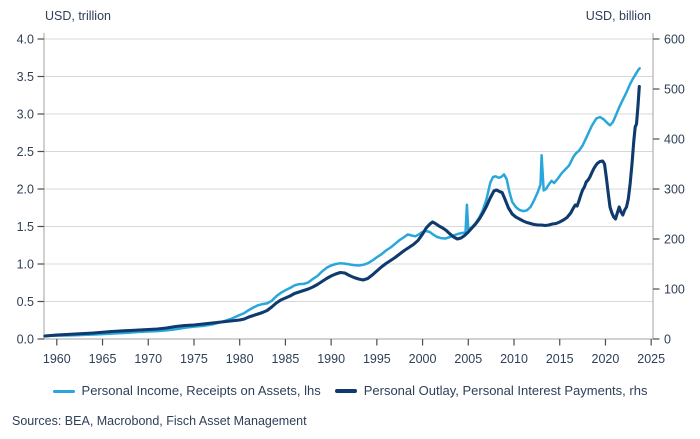 The image size is (700, 439). Describe the element at coordinates (468, 359) in the screenshot. I see `x-tick-label: 2005` at that location.